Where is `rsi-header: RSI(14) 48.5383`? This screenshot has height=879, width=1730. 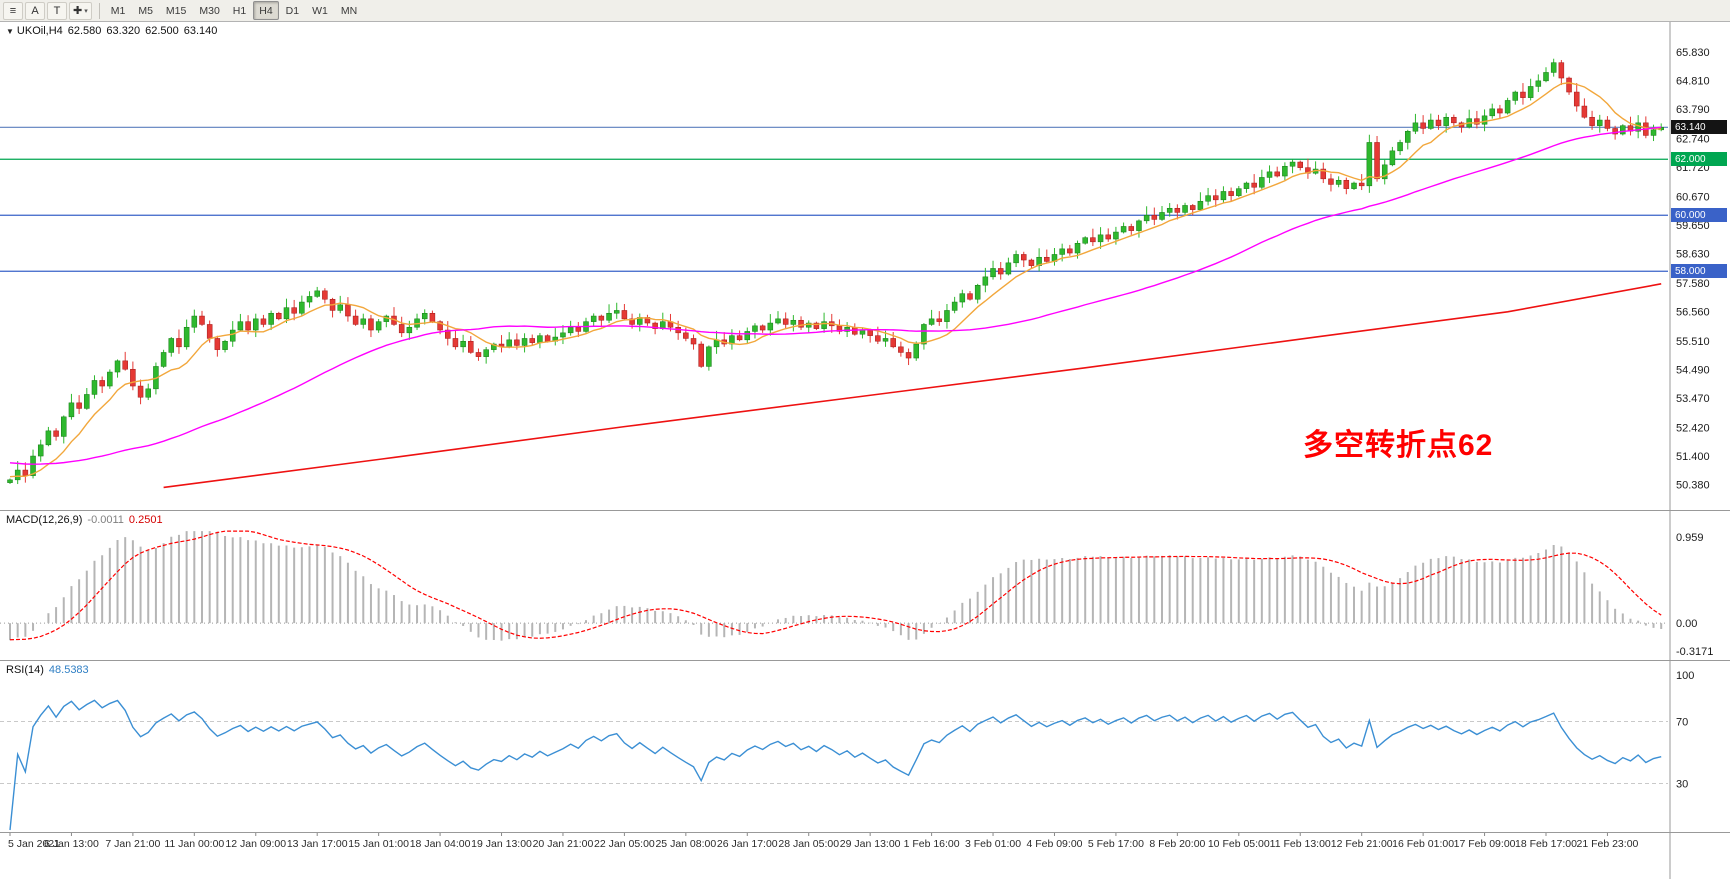 rsi-header: RSI(14) 48.5383 is located at coordinates (50, 670).